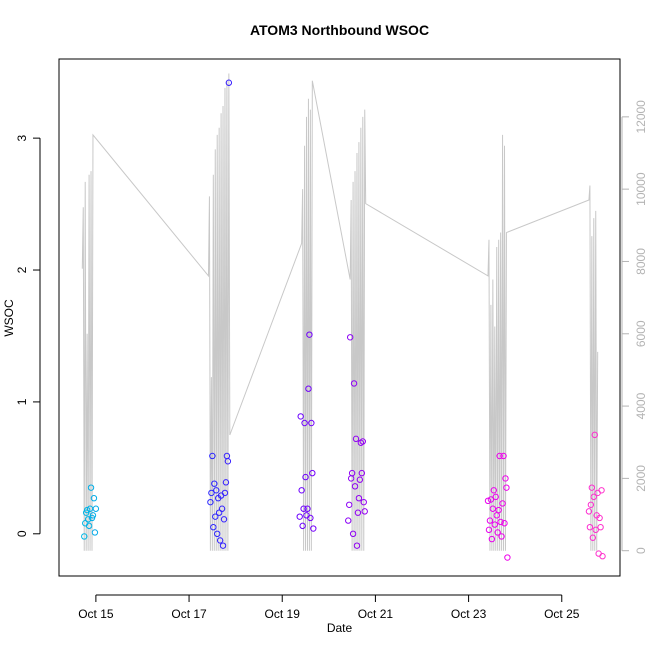 This screenshot has width=650, height=650. What do you see at coordinates (189, 614) in the screenshot?
I see `x-tick-label: Oct 17` at bounding box center [189, 614].